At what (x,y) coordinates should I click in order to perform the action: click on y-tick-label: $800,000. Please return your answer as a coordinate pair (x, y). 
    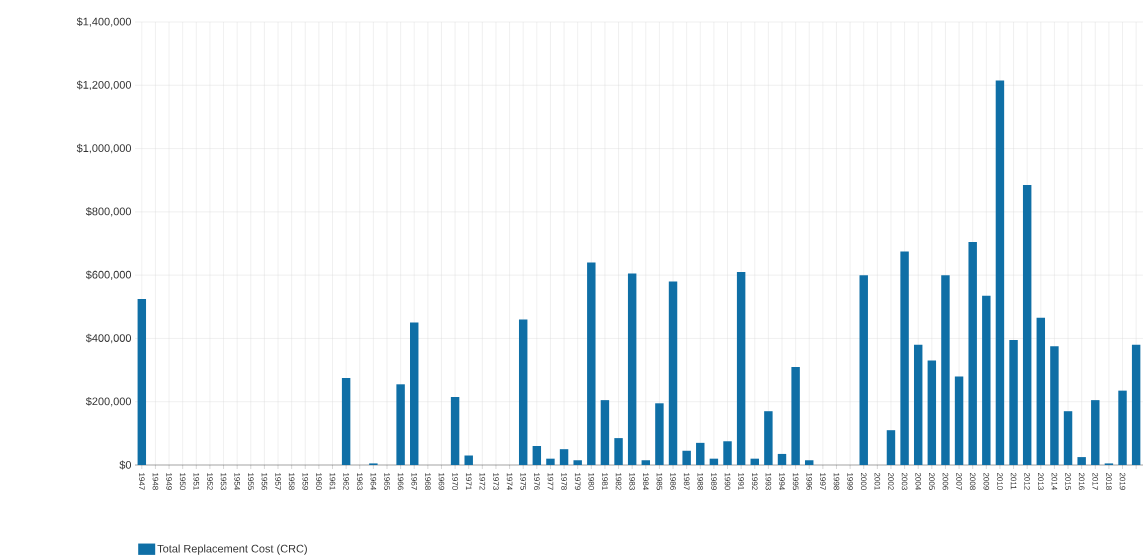
    Looking at the image, I should click on (108, 212).